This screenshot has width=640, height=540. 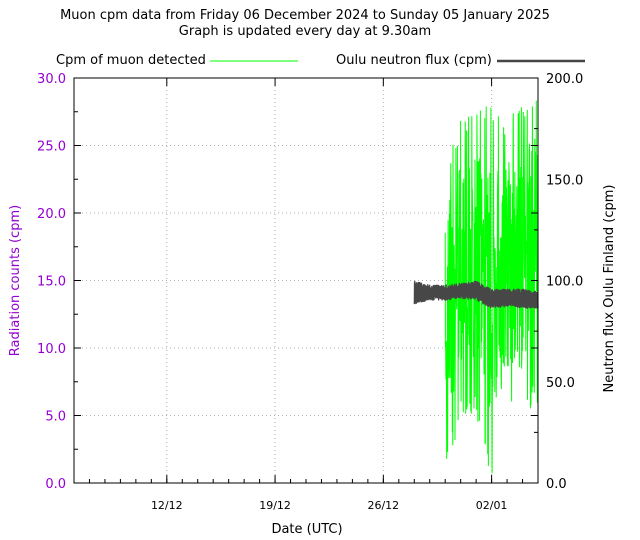 What do you see at coordinates (55, 417) in the screenshot?
I see `y-tick-label: 5.0` at bounding box center [55, 417].